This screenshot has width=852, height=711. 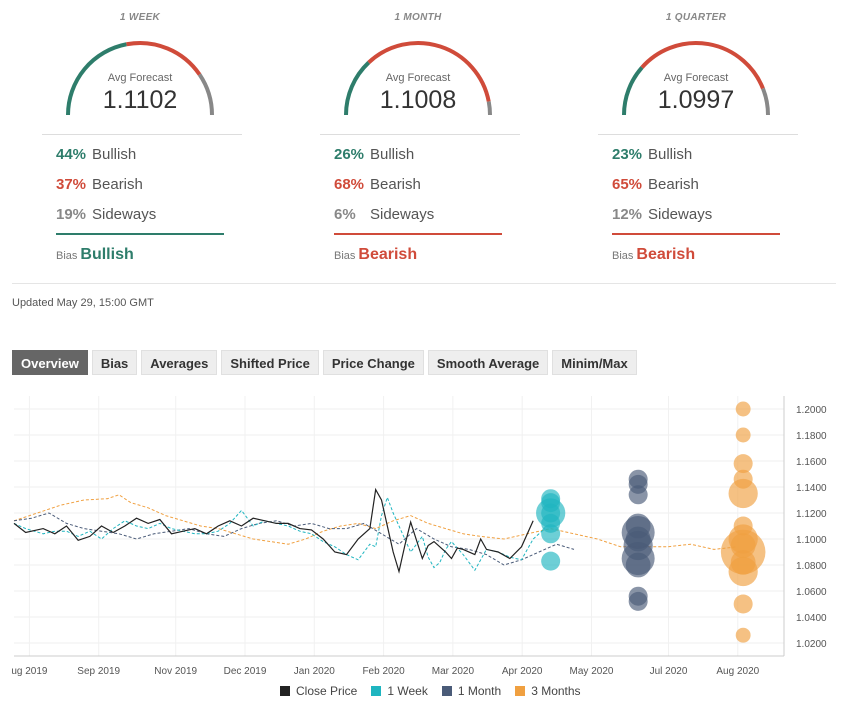 I want to click on x-tick-label: ug 2019, so click(x=29, y=671).